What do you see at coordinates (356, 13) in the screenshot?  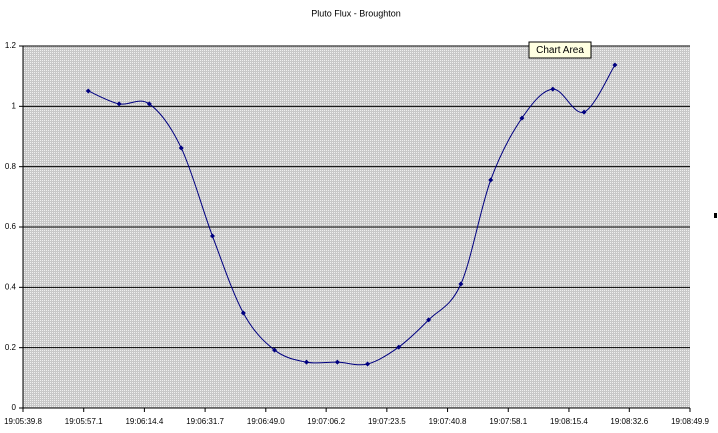 I see `chart-title: Pluto Flux - Broughton` at bounding box center [356, 13].